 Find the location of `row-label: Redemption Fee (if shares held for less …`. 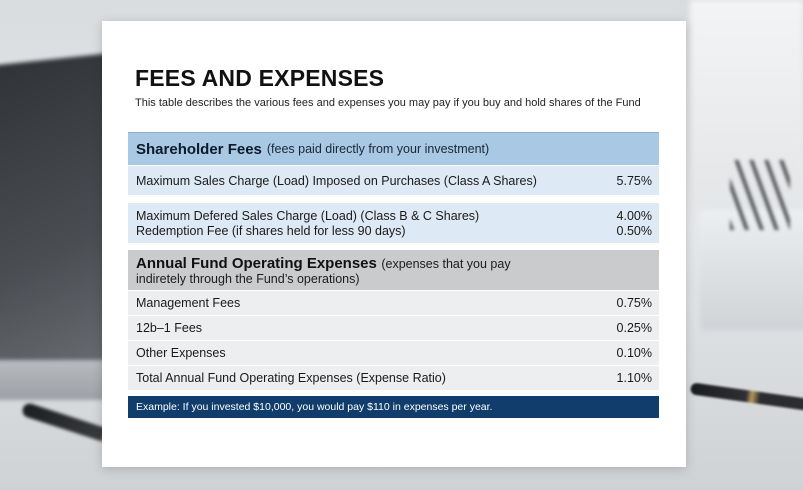

row-label: Redemption Fee (if shares held for less … is located at coordinates (271, 230).